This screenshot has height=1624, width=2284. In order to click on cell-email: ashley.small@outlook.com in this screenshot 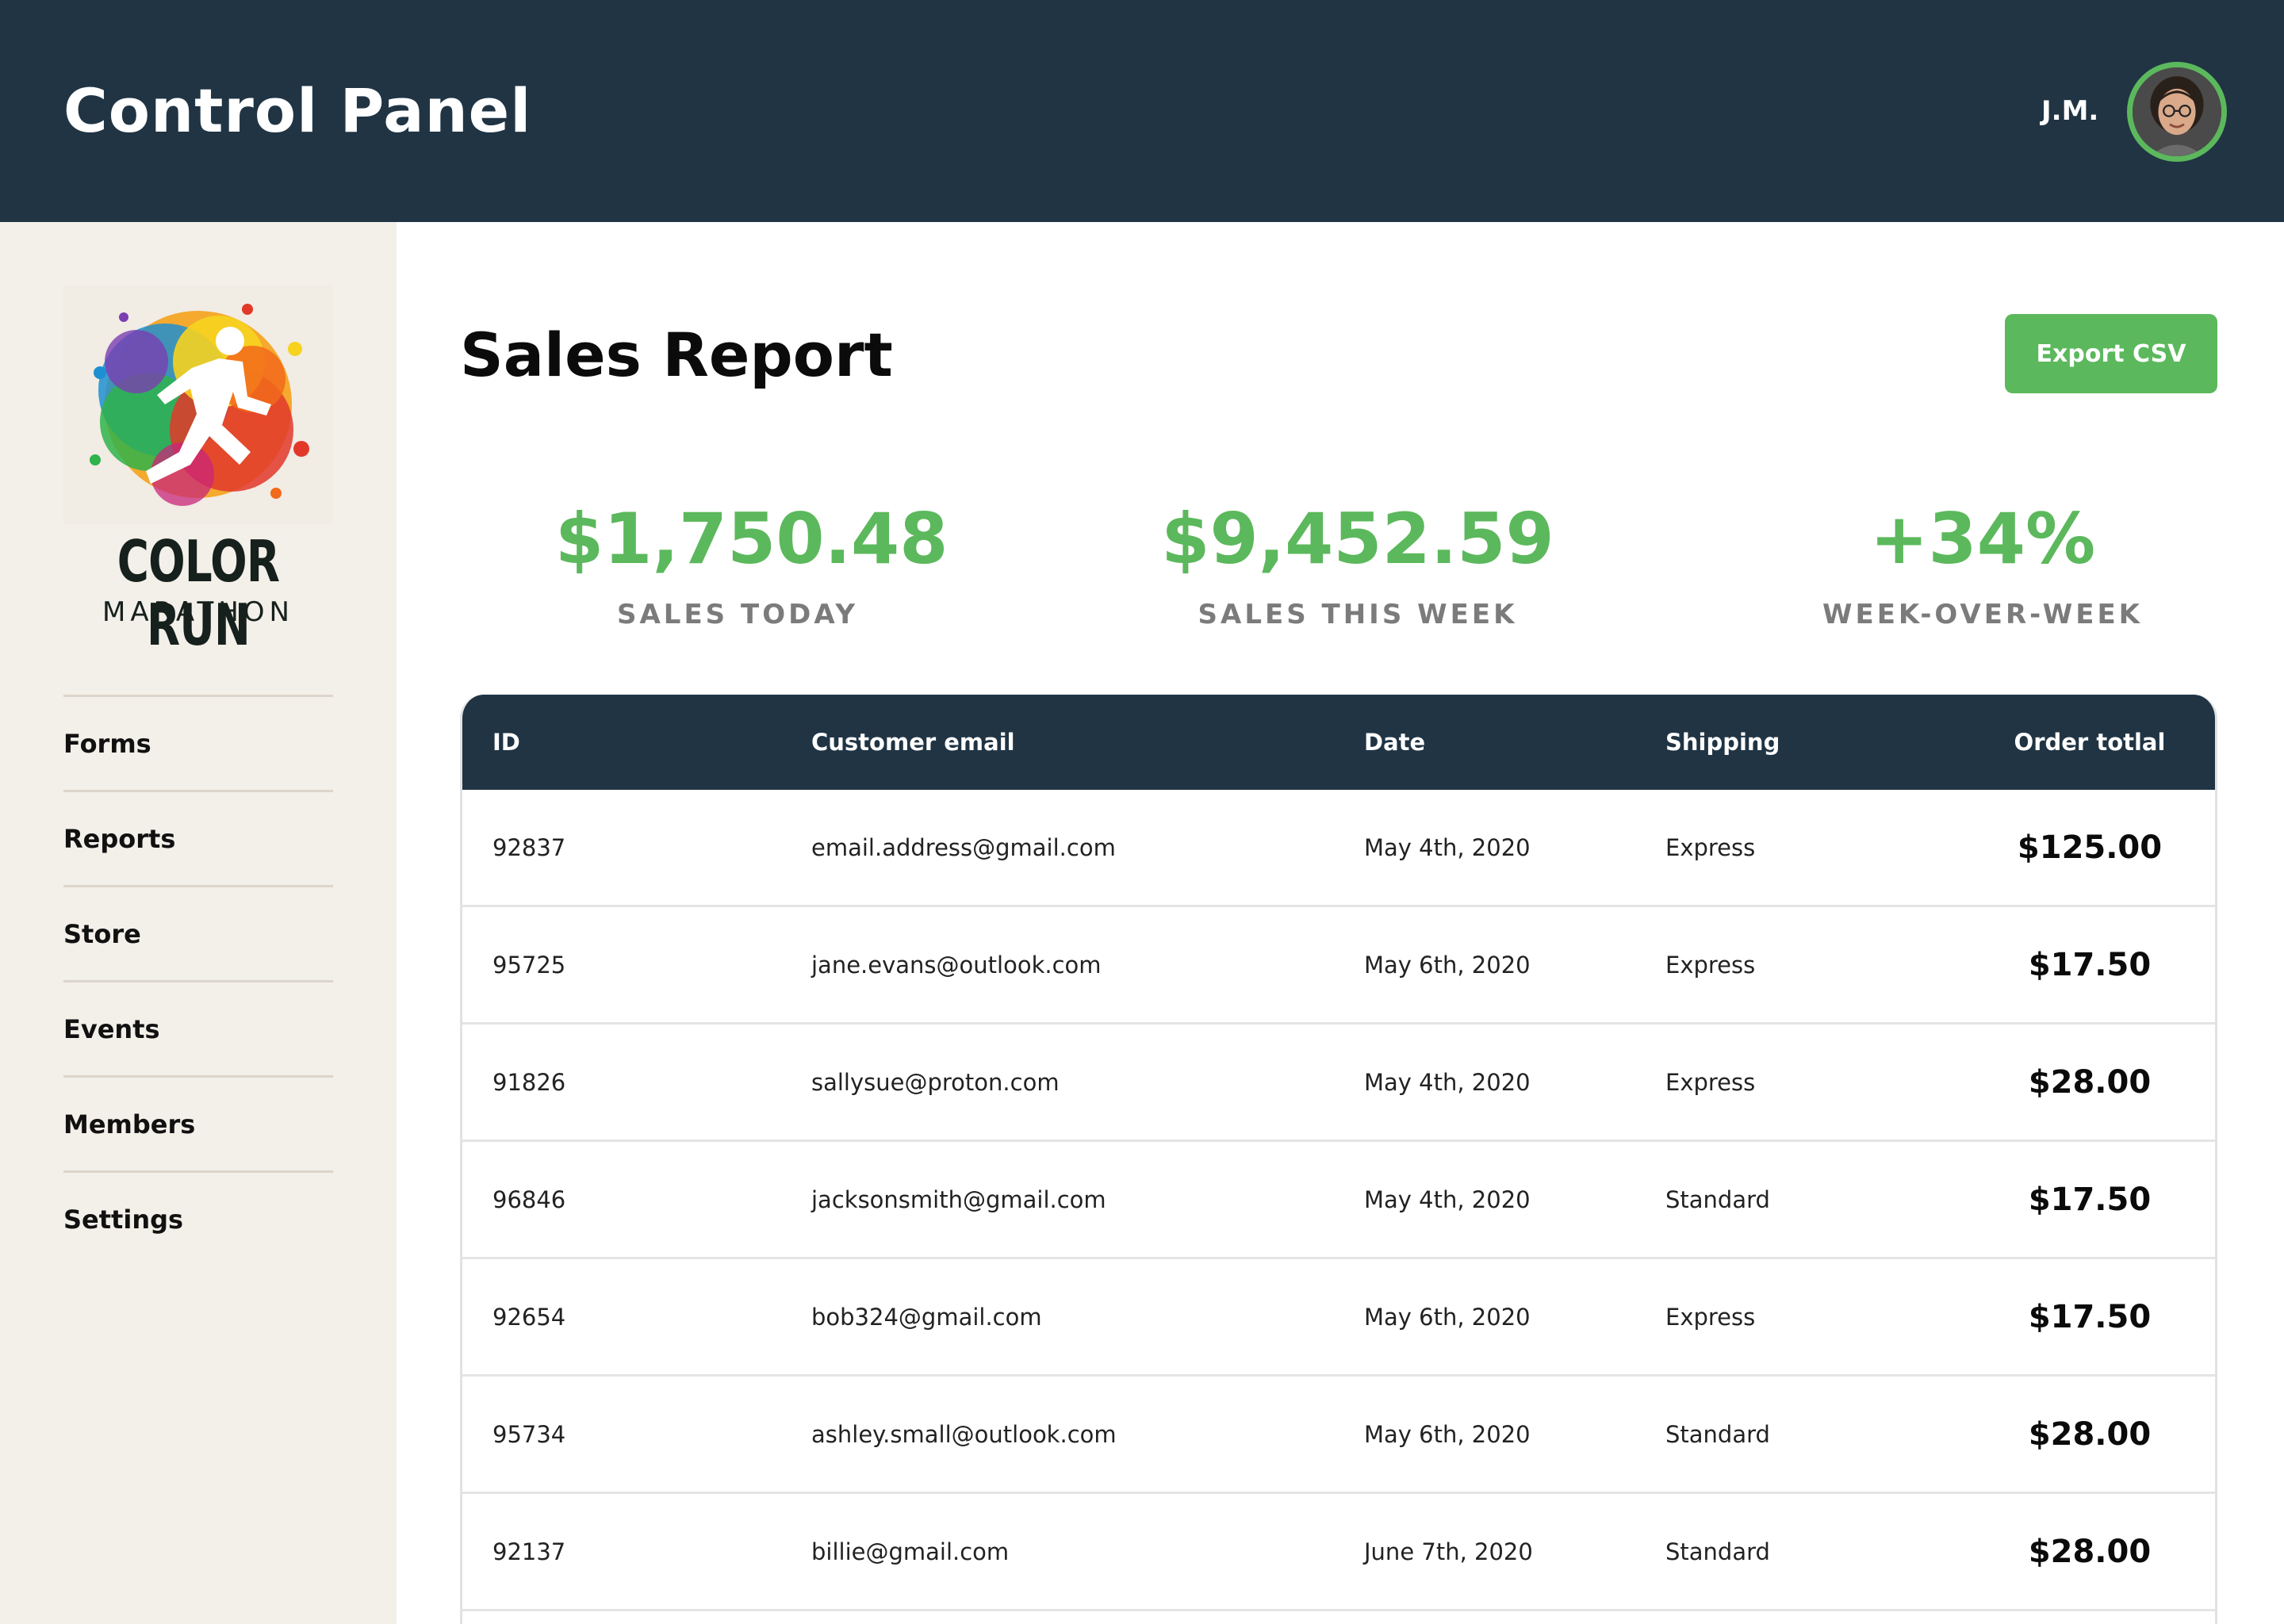, I will do `click(964, 1434)`.